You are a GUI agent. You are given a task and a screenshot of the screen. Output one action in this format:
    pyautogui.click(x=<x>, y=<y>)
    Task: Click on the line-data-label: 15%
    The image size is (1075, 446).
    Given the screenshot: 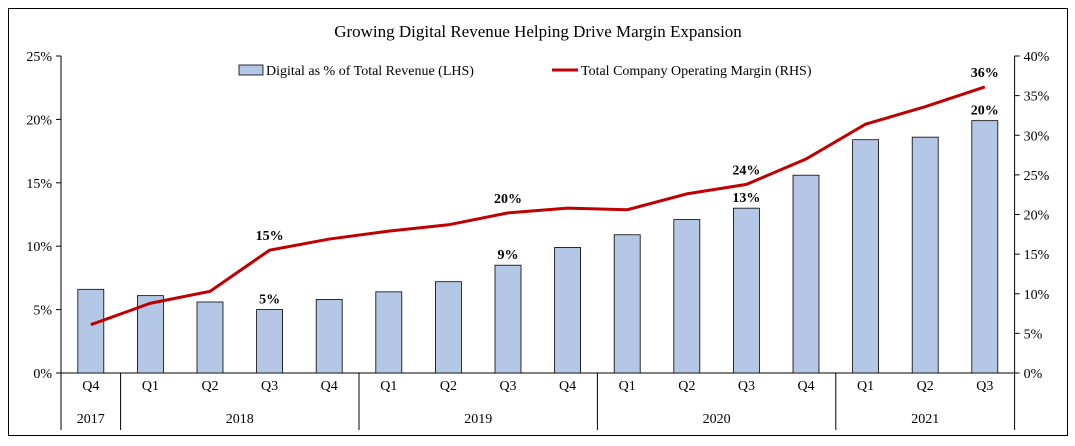 What is the action you would take?
    pyautogui.click(x=270, y=236)
    